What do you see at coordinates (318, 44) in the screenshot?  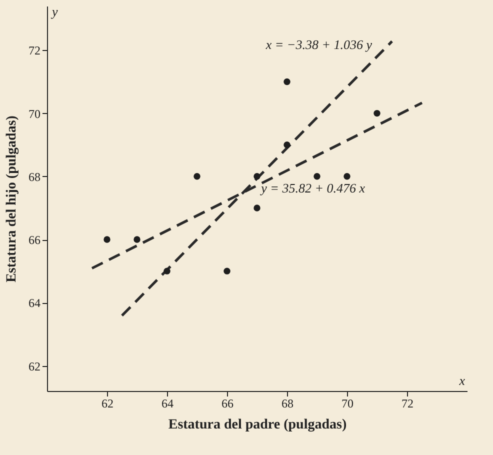 I see `annotation: x = −3.38 + 1.036 y` at bounding box center [318, 44].